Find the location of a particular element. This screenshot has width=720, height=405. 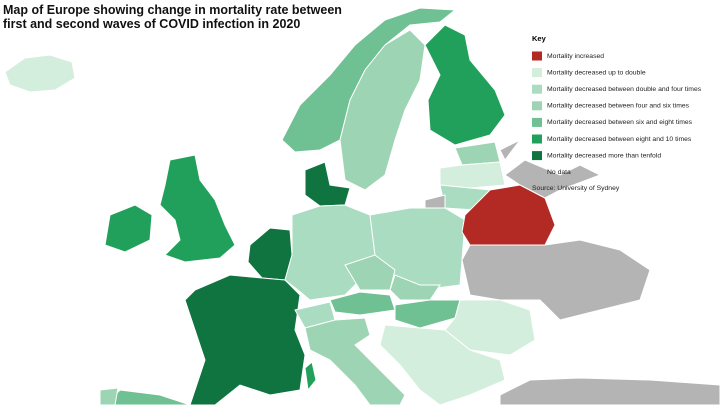

estonia is located at coordinates (477, 153).